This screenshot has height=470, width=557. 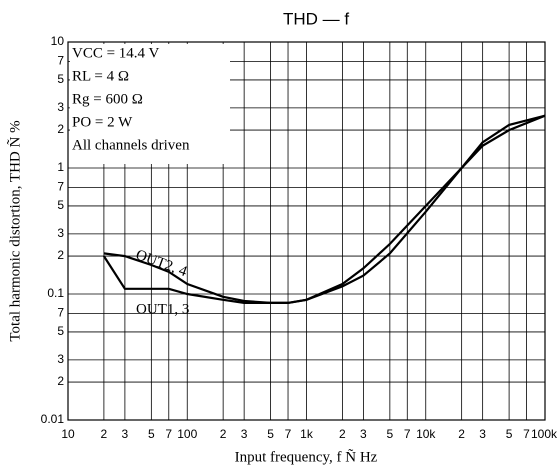 I want to click on y-axis-label: Total harmonic distortion, THD Ñ %, so click(x=15, y=230).